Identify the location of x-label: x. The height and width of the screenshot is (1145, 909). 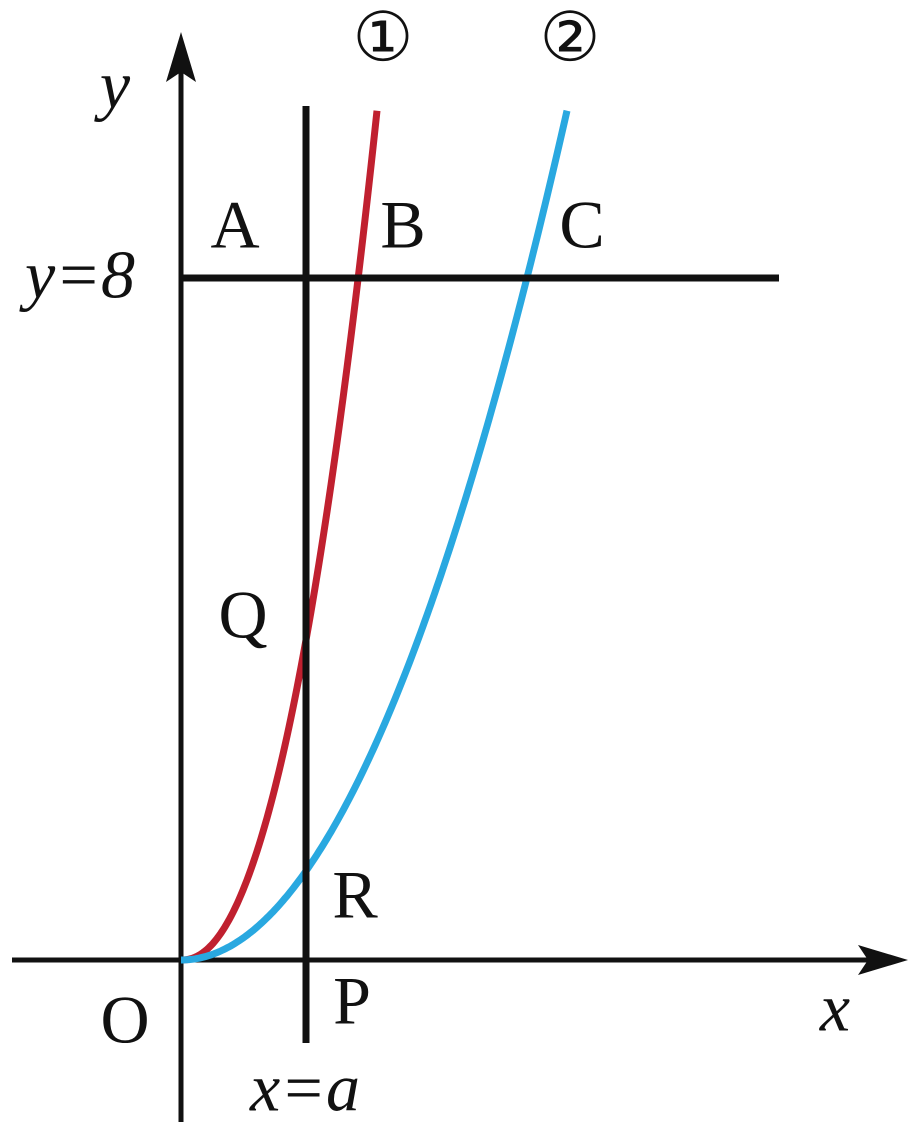
(834, 1008).